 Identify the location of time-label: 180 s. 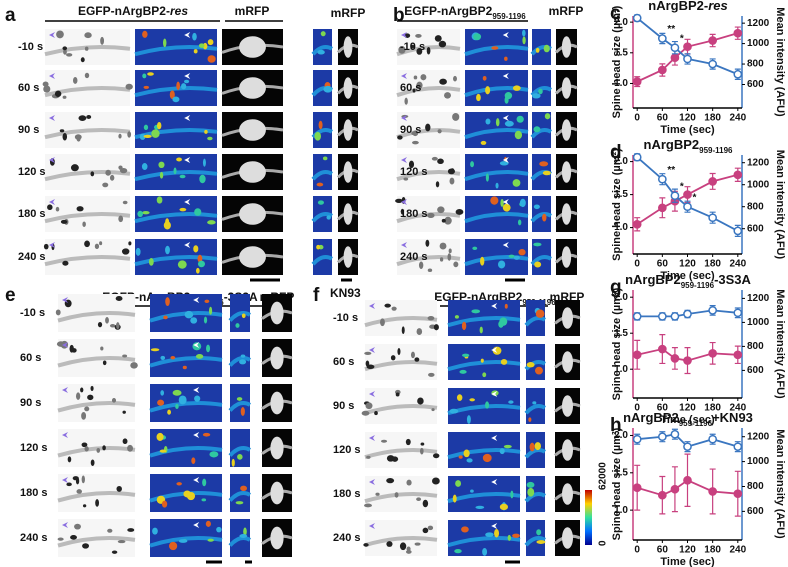
(347, 494).